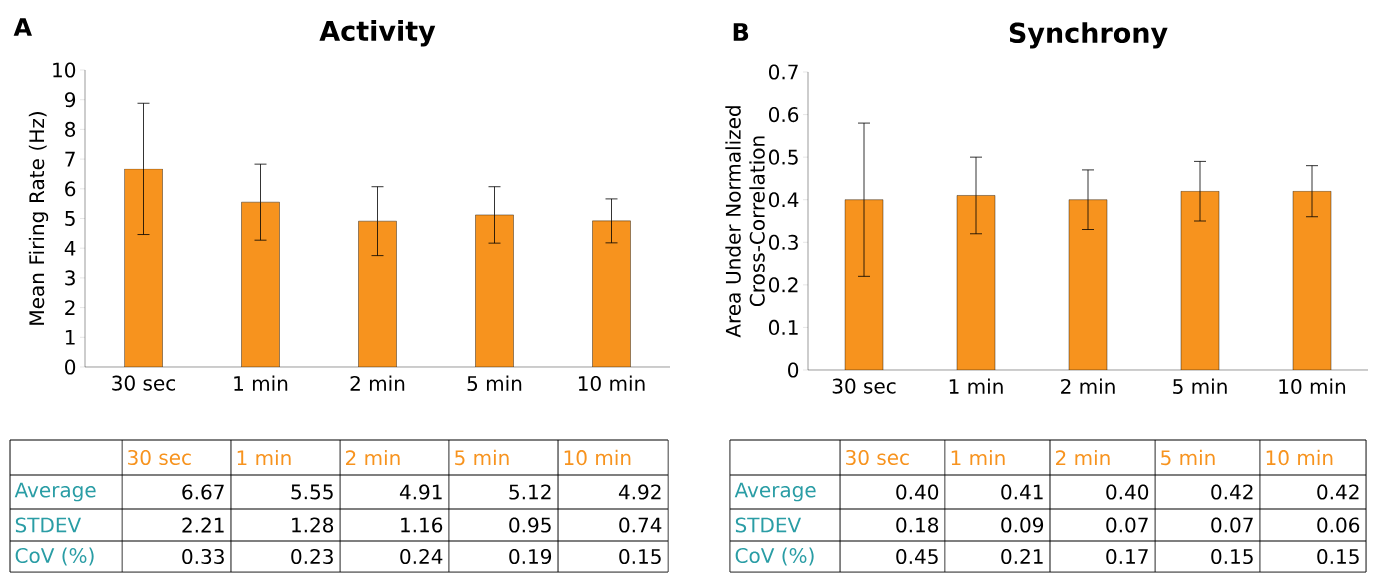  I want to click on text: 0.23, so click(312, 556).